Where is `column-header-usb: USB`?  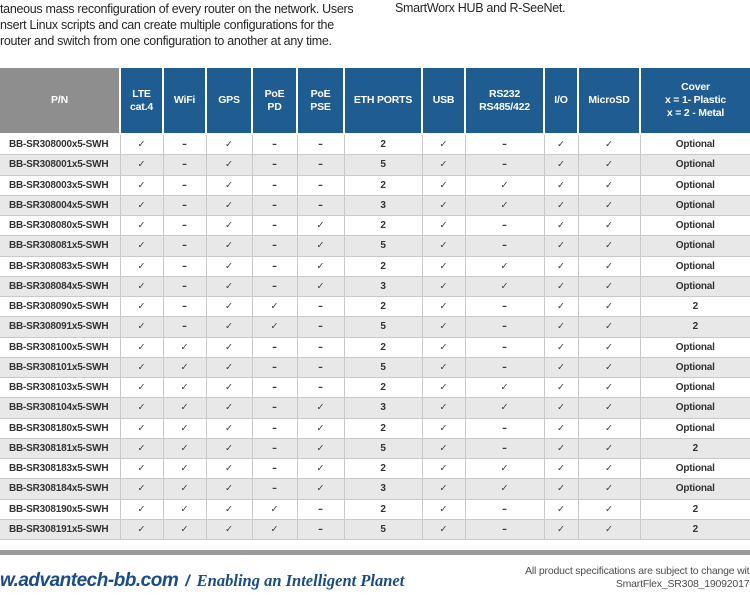 column-header-usb: USB is located at coordinates (444, 101).